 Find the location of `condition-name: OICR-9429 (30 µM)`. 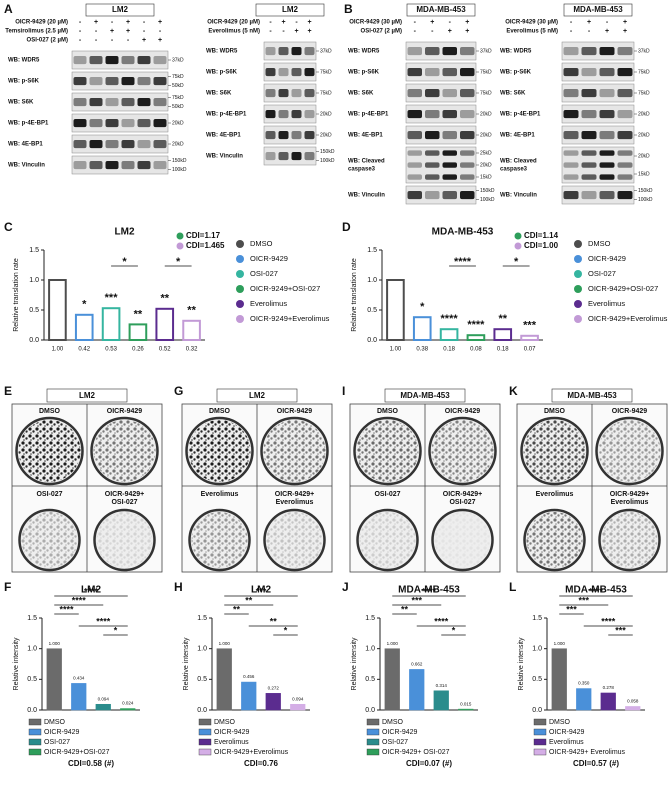

condition-name: OICR-9429 (30 µM) is located at coordinates (375, 23).